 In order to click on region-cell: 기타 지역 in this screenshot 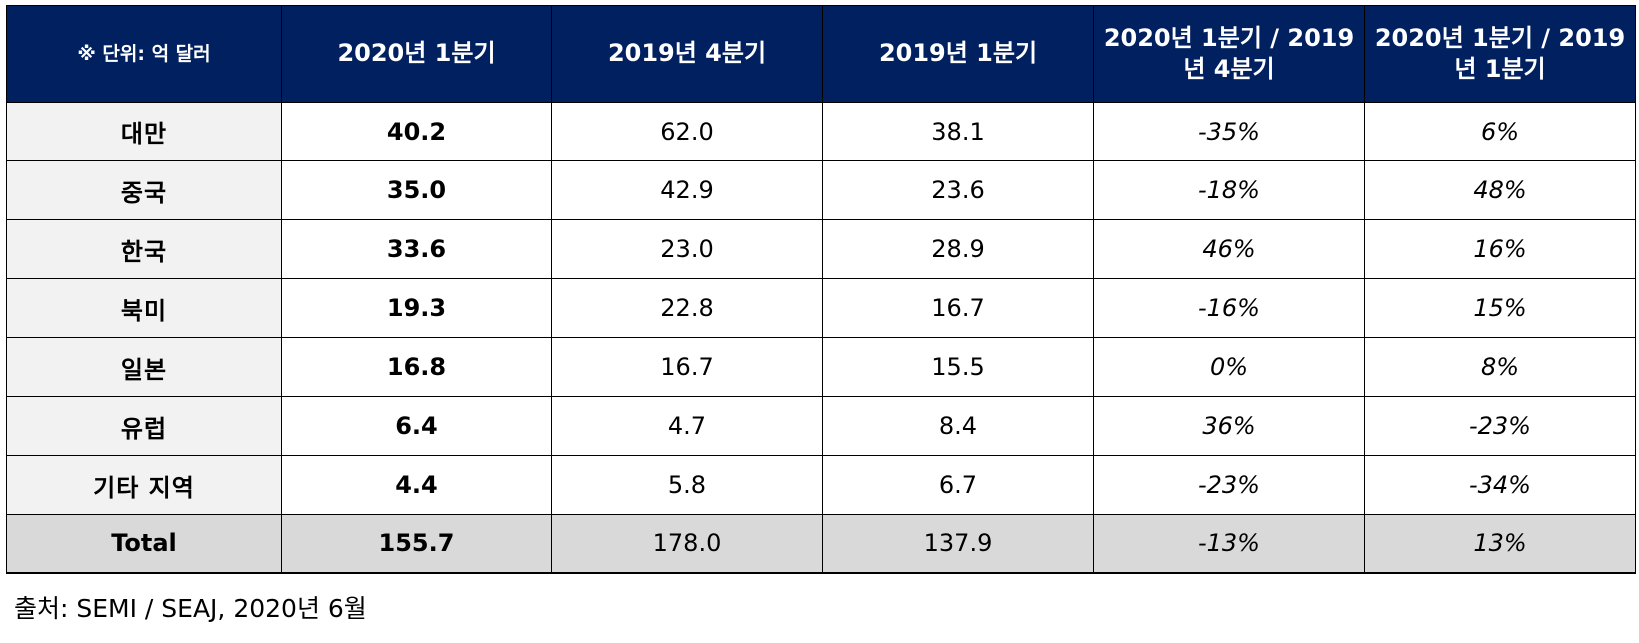, I will do `click(144, 485)`.